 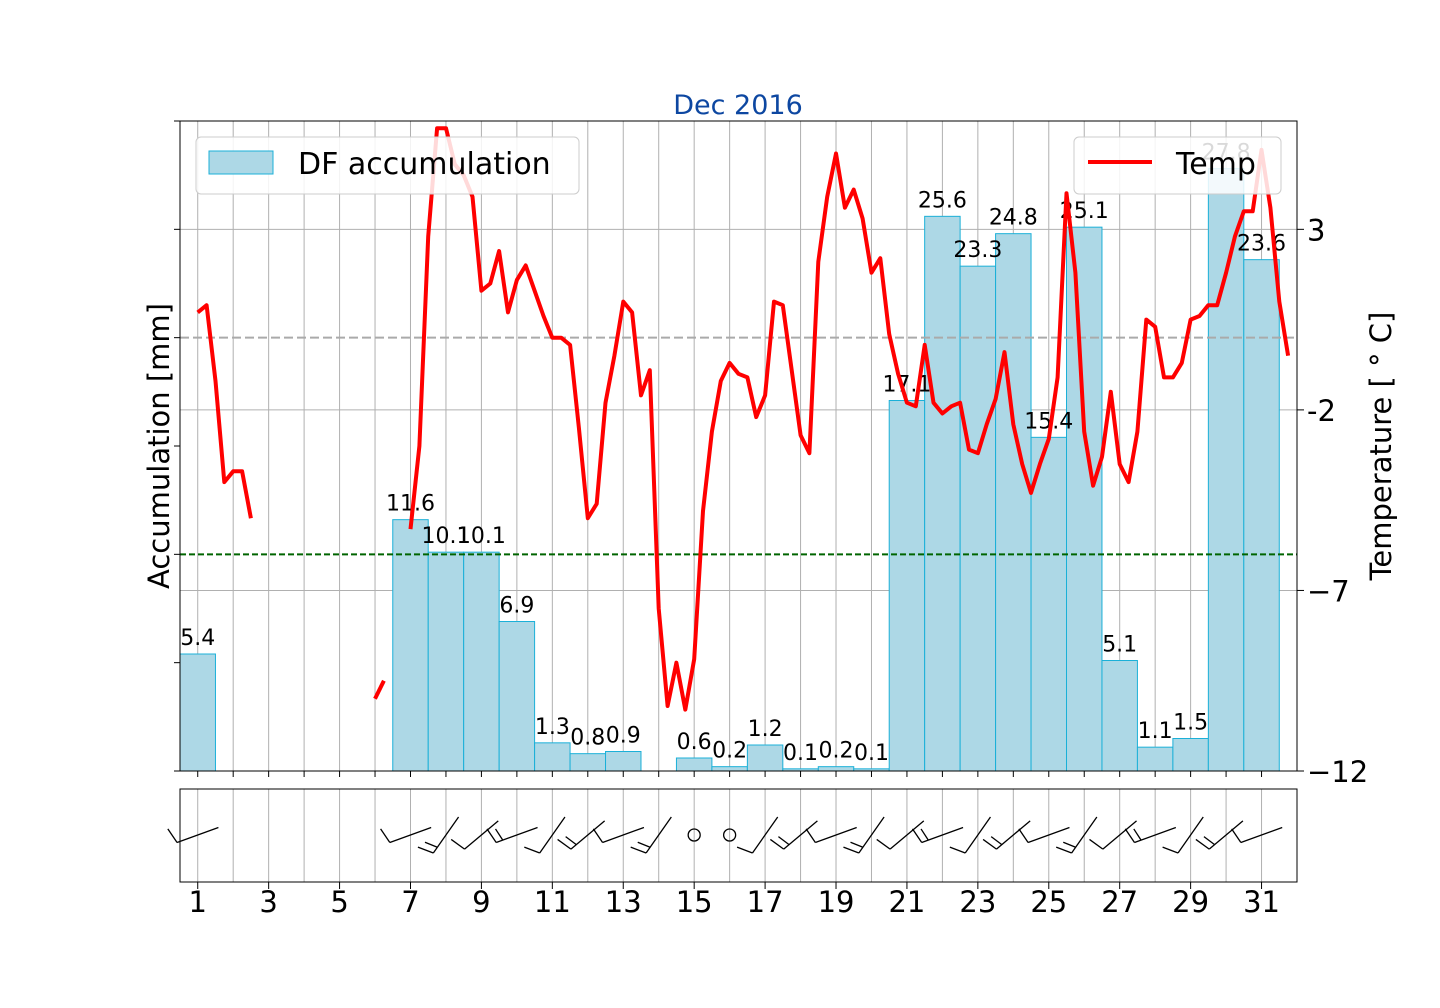 What do you see at coordinates (516, 606) in the screenshot?
I see `bar-value-label: 6.9` at bounding box center [516, 606].